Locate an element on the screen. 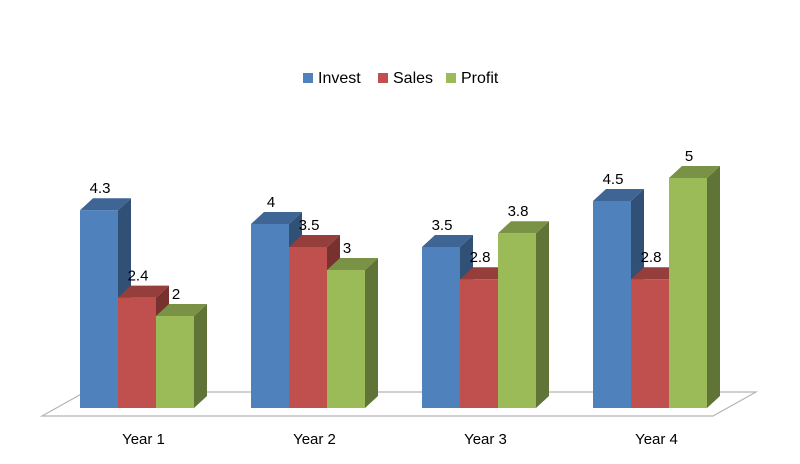 The image size is (800, 464). floor-plane is located at coordinates (399, 404).